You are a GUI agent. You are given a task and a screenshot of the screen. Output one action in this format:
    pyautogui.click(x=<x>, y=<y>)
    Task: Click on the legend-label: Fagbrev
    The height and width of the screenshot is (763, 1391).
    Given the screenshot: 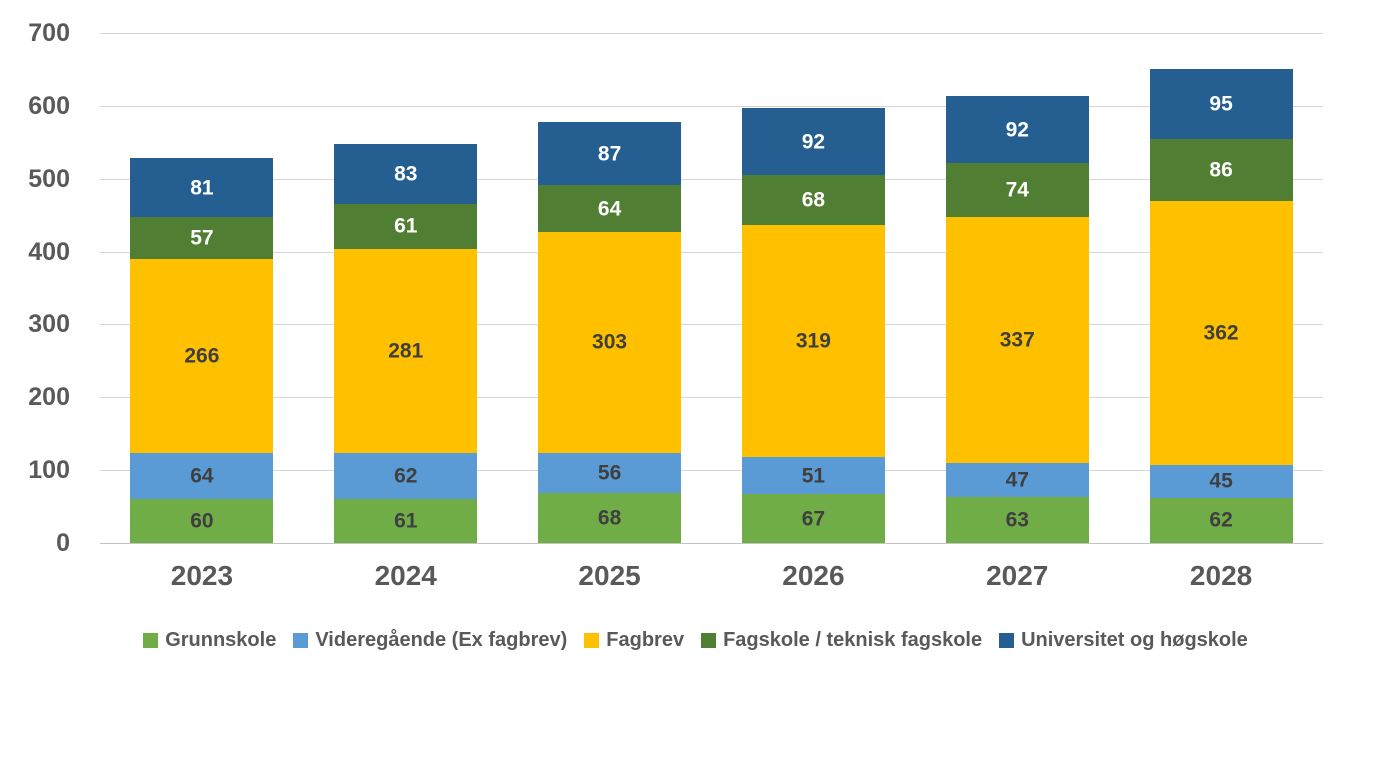 What is the action you would take?
    pyautogui.click(x=645, y=639)
    